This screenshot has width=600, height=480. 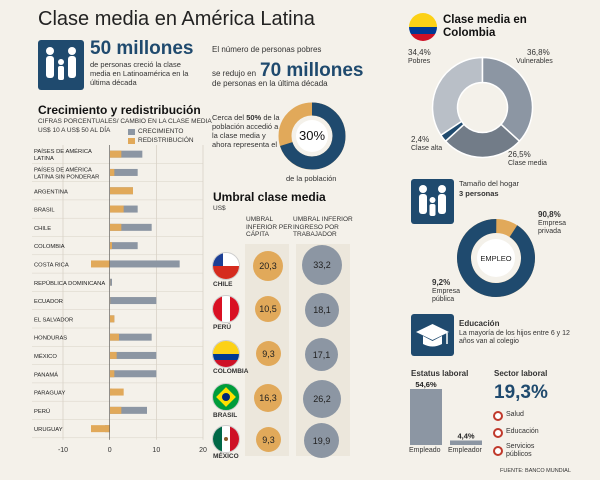 I want to click on growth-title: Crecimiento y redistribución, so click(x=119, y=110).